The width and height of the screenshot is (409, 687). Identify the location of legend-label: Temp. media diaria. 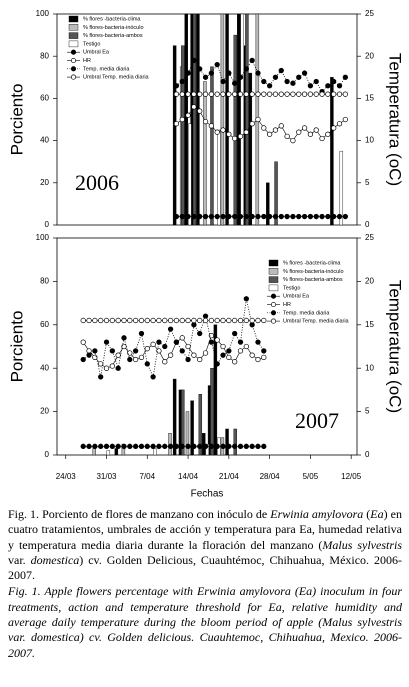
(306, 313).